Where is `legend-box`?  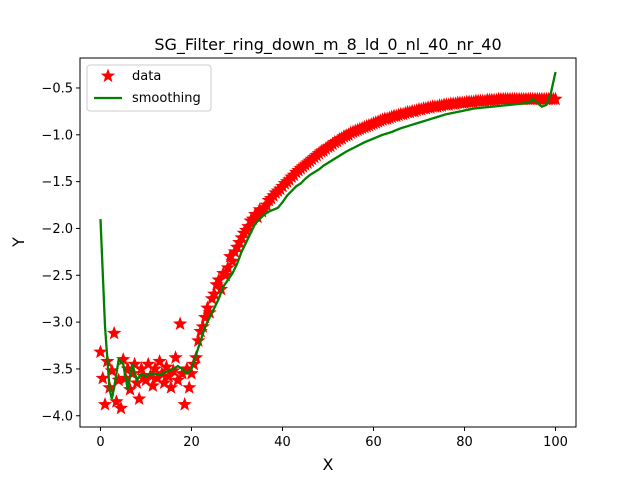 legend-box is located at coordinates (149, 88).